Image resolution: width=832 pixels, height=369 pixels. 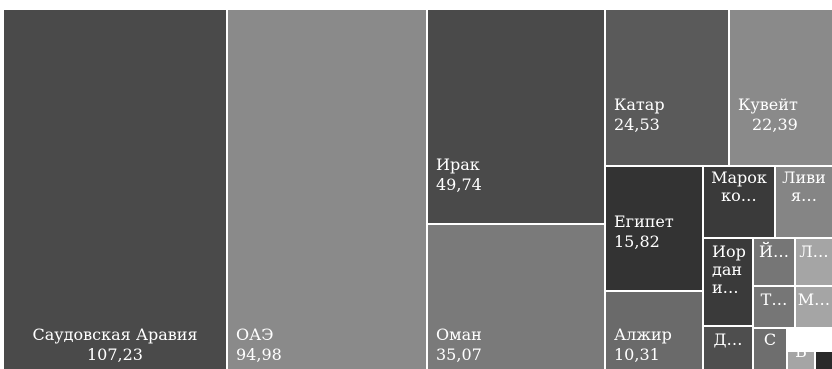 What do you see at coordinates (739, 177) in the screenshot?
I see `treemap-label: Марок` at bounding box center [739, 177].